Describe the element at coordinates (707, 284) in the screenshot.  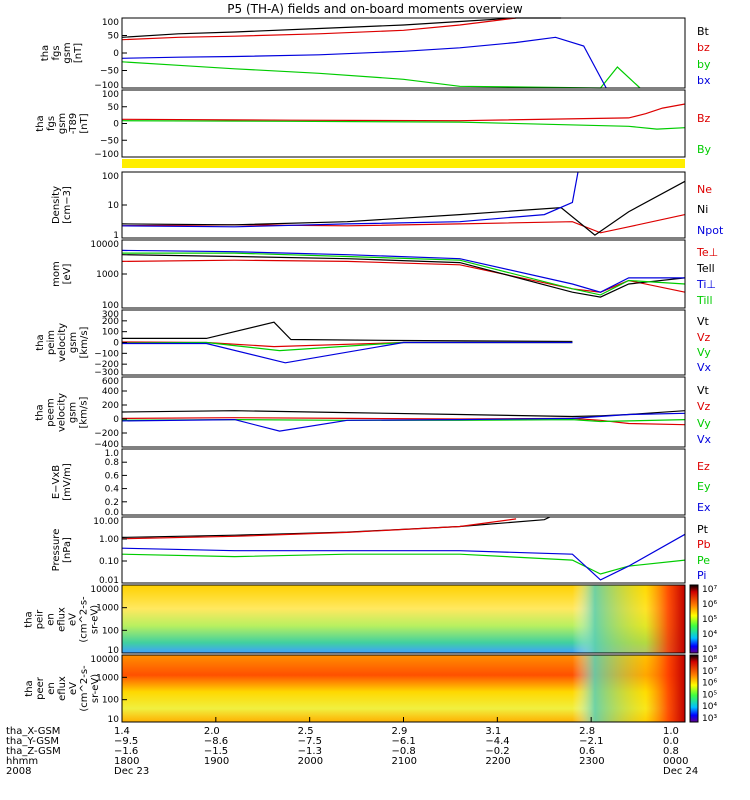
I see `legend-Ti⊥: Ti⊥` at that location.